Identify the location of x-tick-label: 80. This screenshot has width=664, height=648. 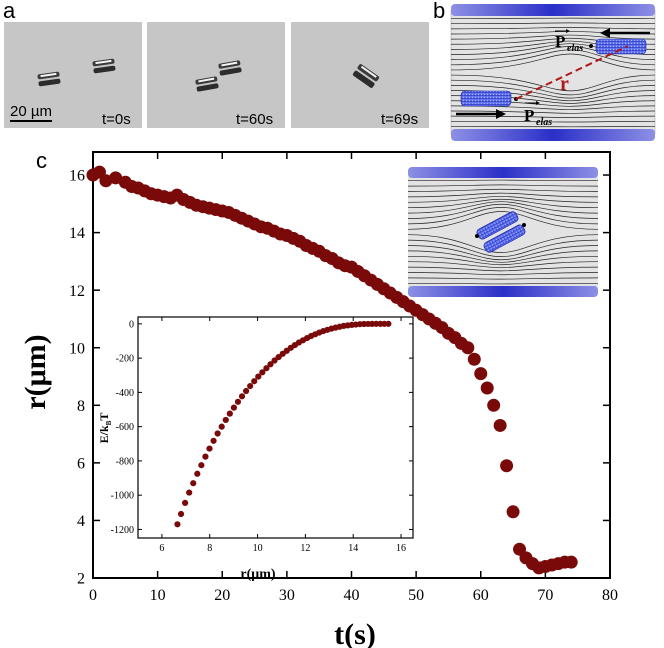
(610, 595).